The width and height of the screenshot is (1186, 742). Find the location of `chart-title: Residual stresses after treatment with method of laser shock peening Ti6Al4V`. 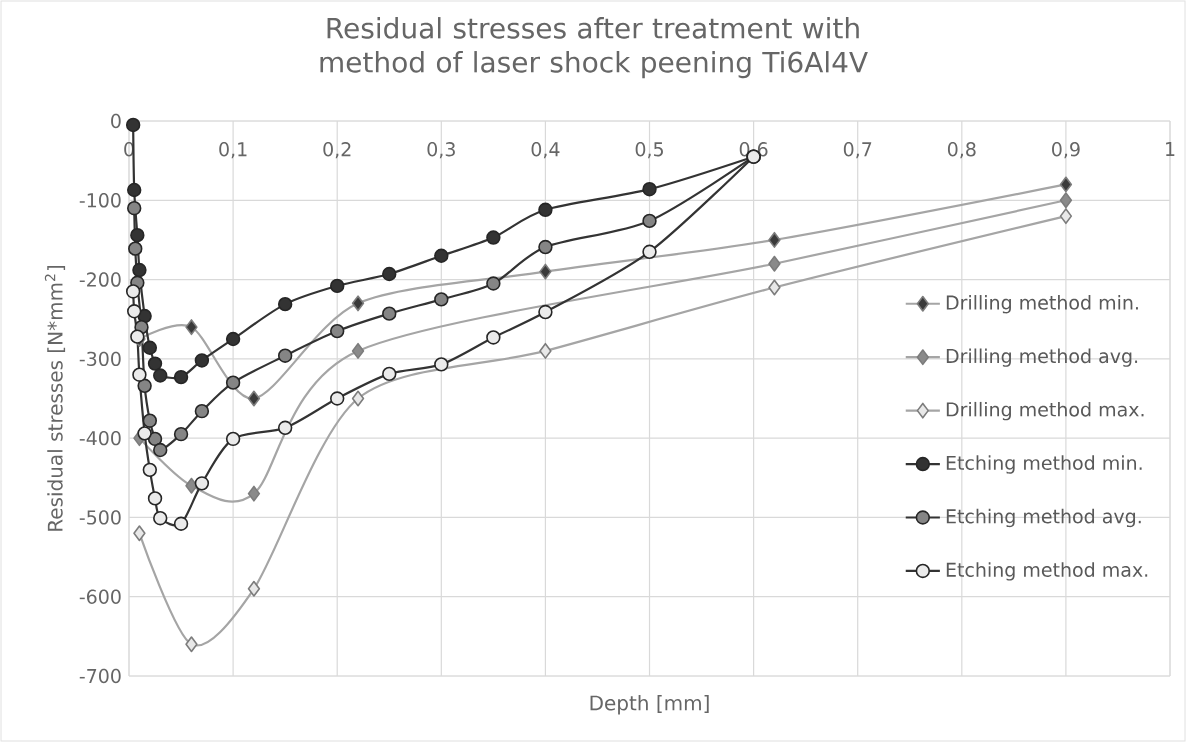

chart-title: Residual stresses after treatment with method of laser shock peening Ti6Al4V is located at coordinates (594, 48).